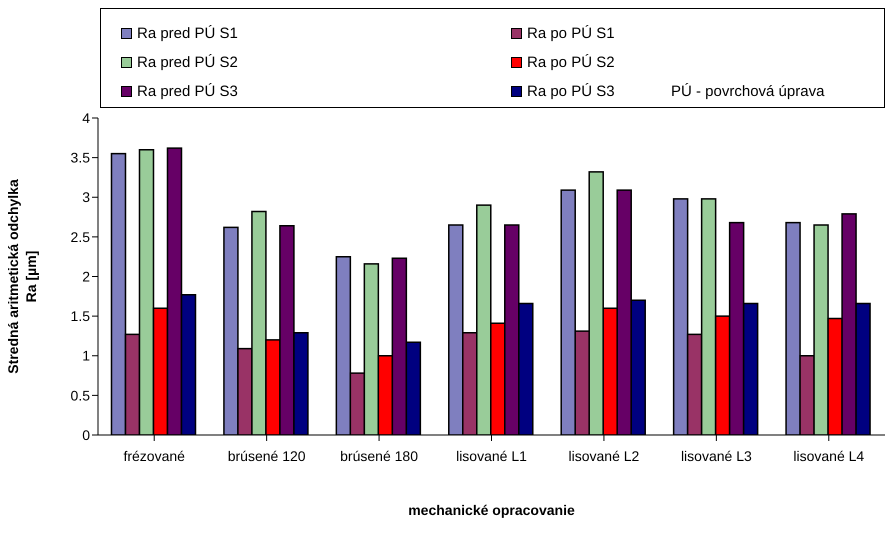  I want to click on y-tick-label: 1, so click(86, 356).